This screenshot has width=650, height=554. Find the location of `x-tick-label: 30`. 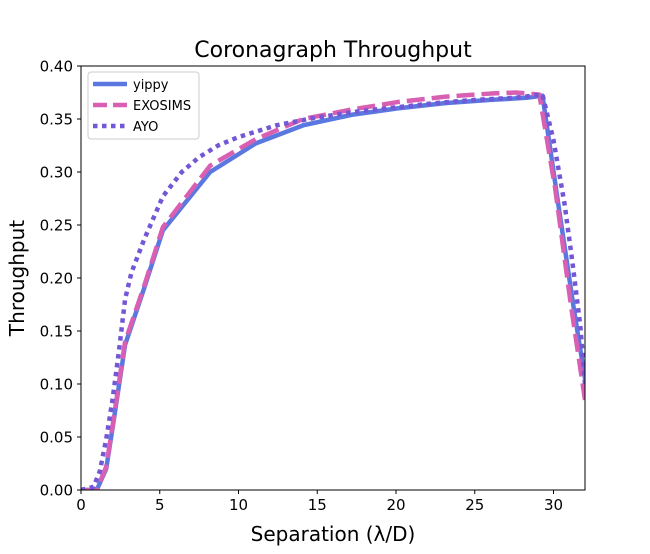

x-tick-label: 30 is located at coordinates (553, 505).